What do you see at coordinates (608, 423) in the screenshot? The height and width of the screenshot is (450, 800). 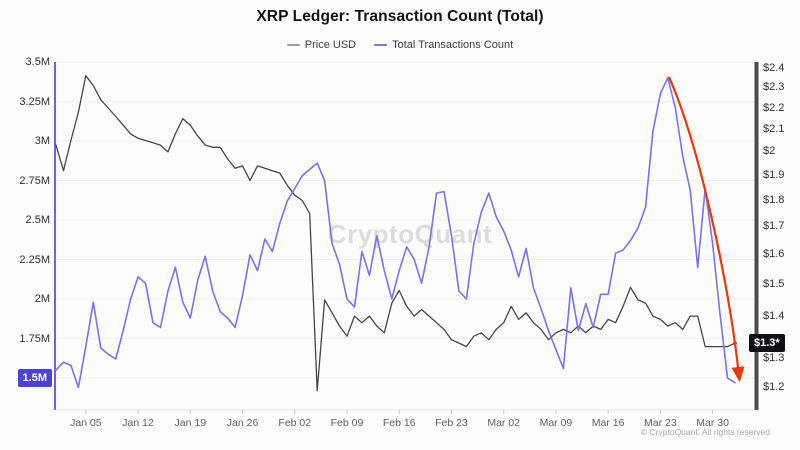 I see `x-axis-label: Mar 16` at bounding box center [608, 423].